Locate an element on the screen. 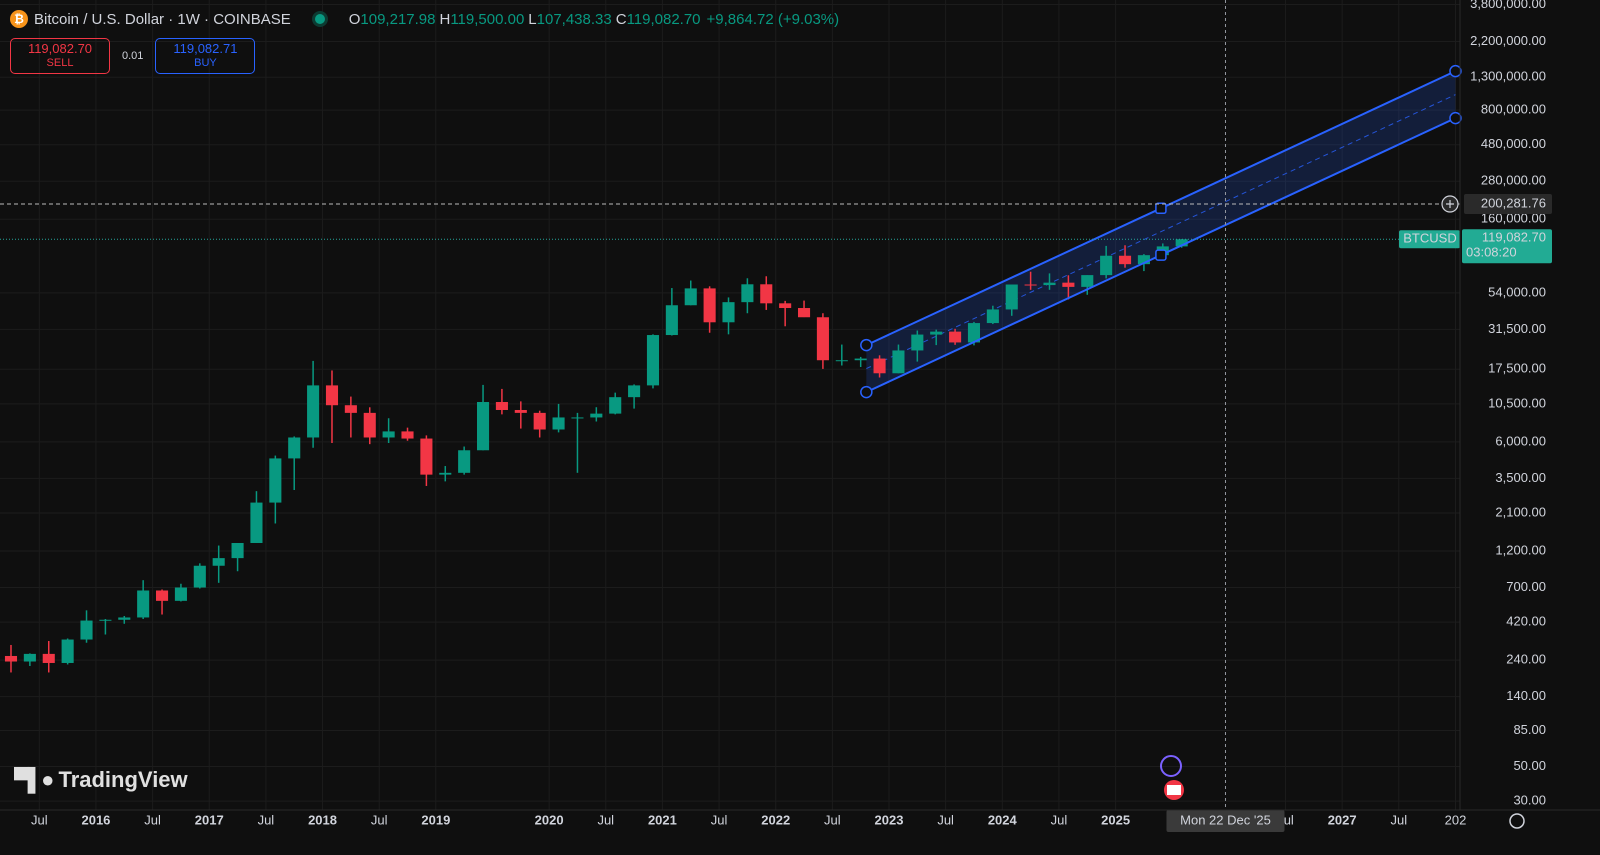 The height and width of the screenshot is (855, 1600). ohlc-value: 119,500.00 is located at coordinates (487, 19).